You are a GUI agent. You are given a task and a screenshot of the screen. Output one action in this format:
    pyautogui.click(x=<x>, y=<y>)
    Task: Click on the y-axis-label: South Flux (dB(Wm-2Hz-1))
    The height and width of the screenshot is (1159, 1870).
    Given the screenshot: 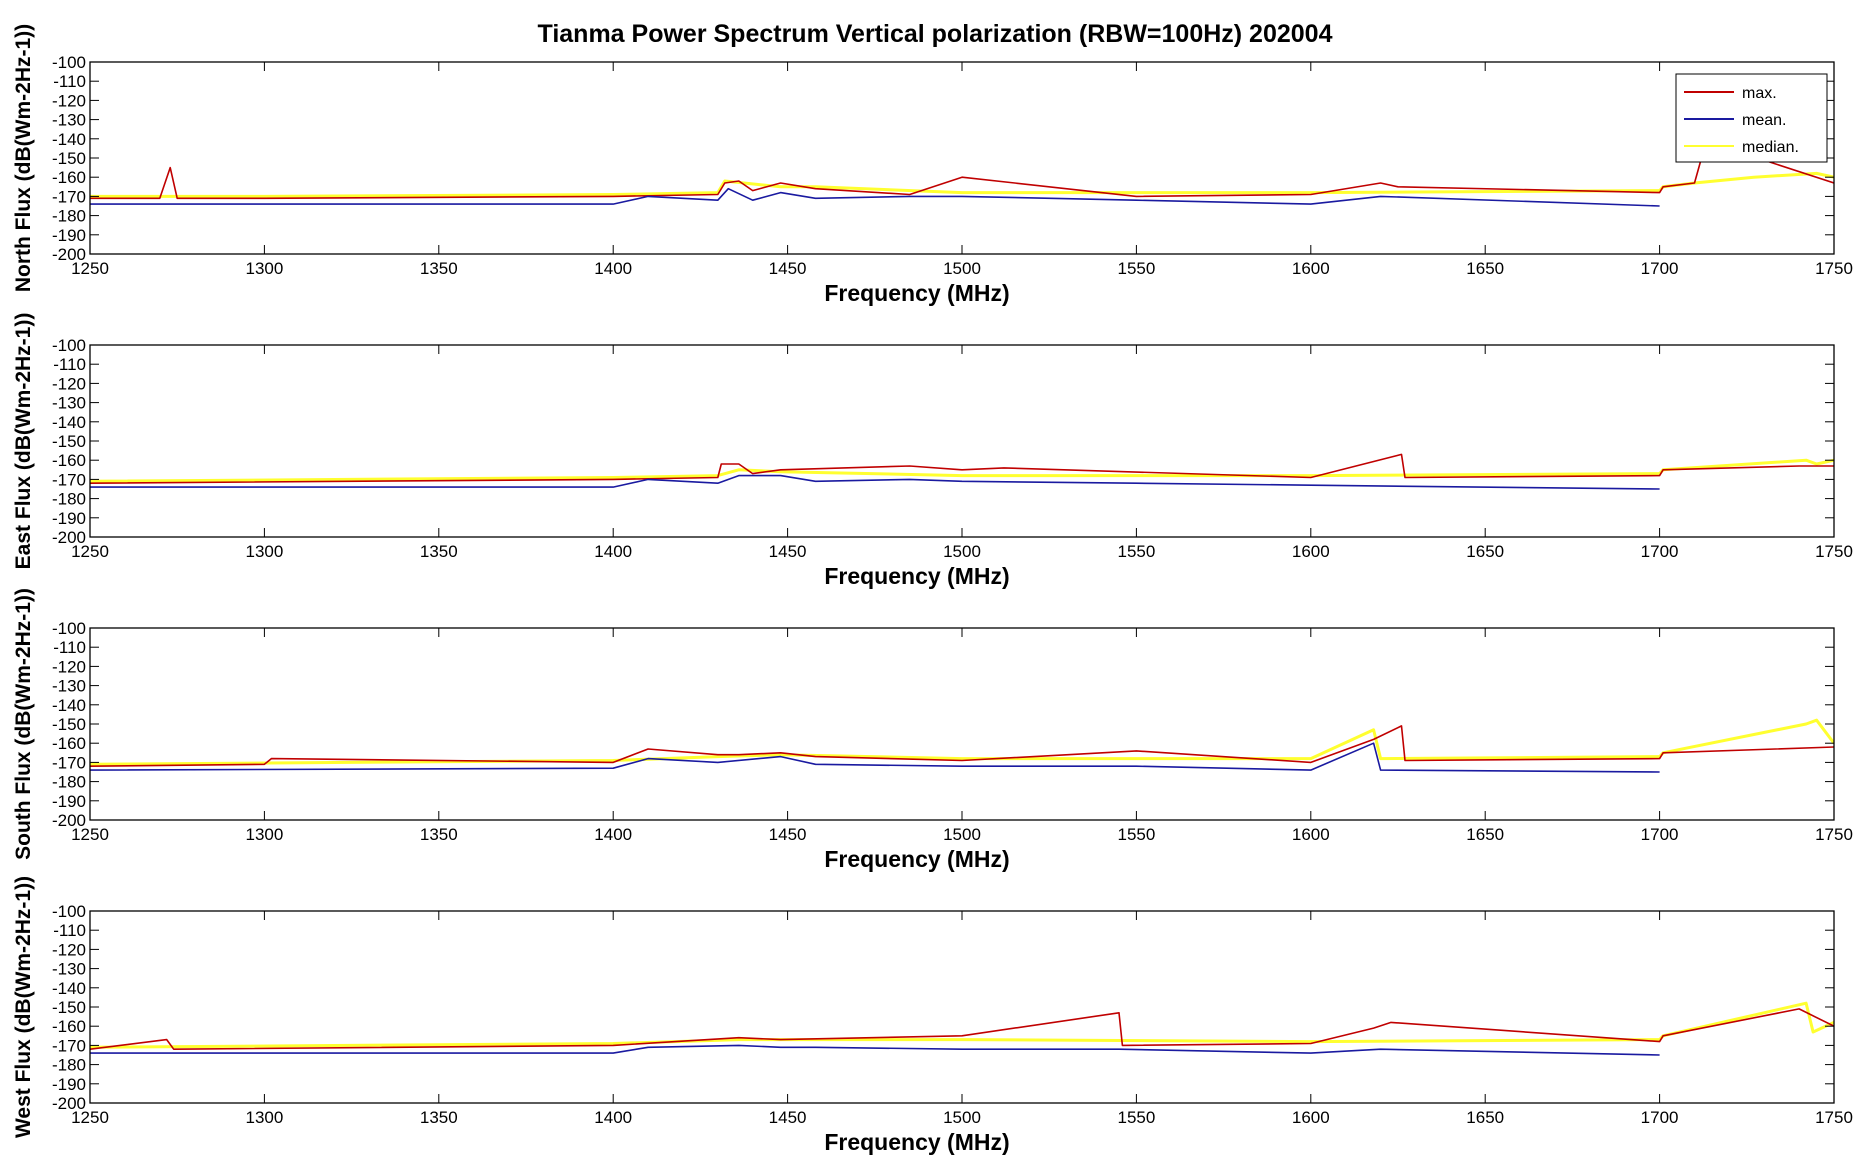 What is the action you would take?
    pyautogui.click(x=23, y=724)
    